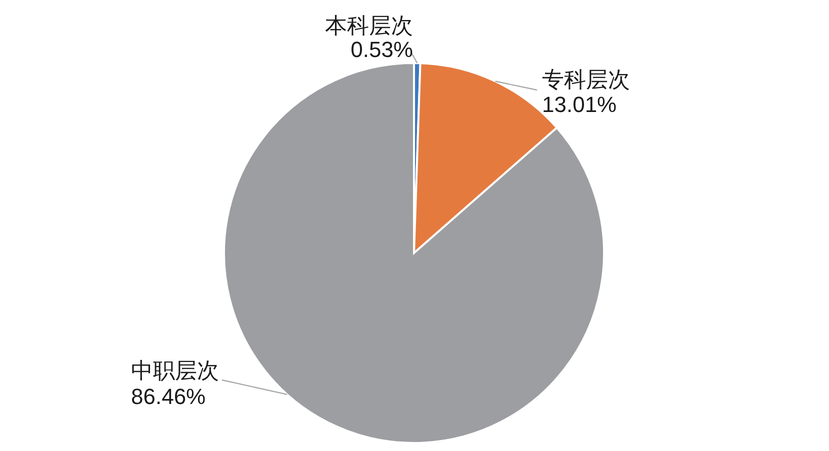  What do you see at coordinates (586, 79) in the screenshot?
I see `slice-label: 专科层次` at bounding box center [586, 79].